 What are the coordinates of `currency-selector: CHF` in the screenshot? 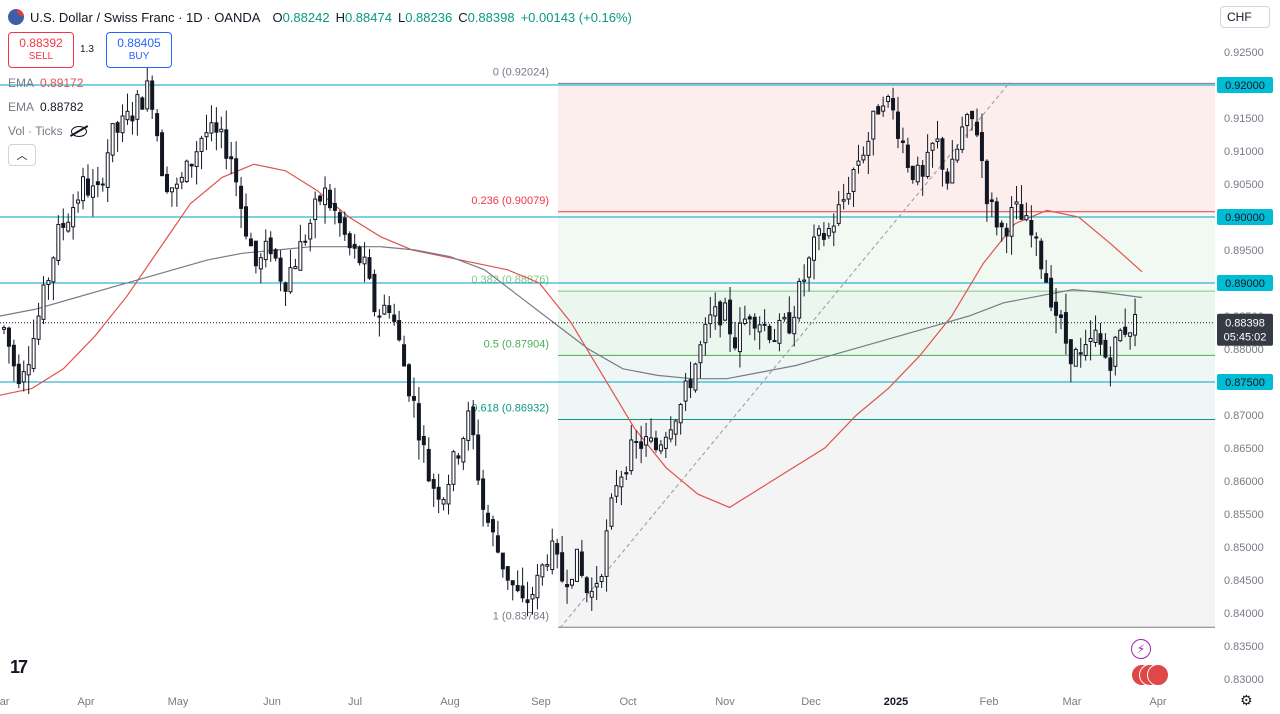 It's located at (1245, 17).